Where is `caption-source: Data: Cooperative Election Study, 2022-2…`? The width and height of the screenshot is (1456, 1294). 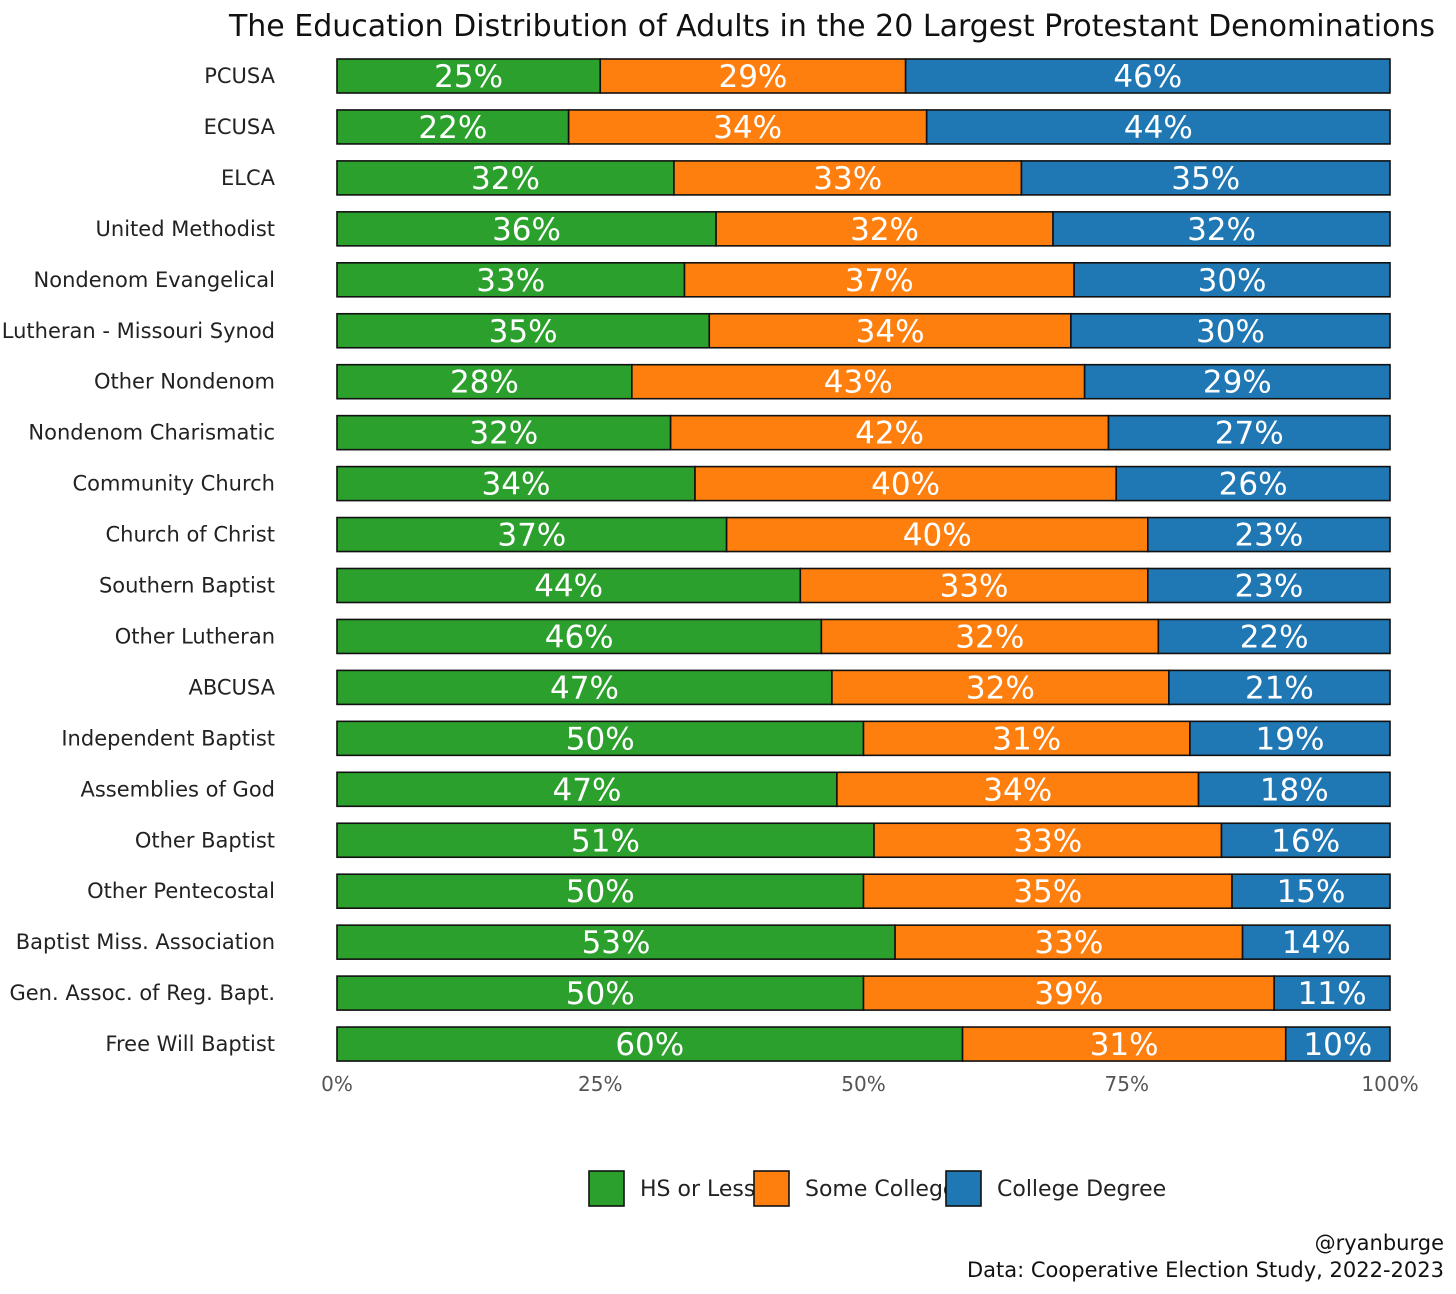 caption-source: Data: Cooperative Election Study, 2022-2… is located at coordinates (1205, 1270).